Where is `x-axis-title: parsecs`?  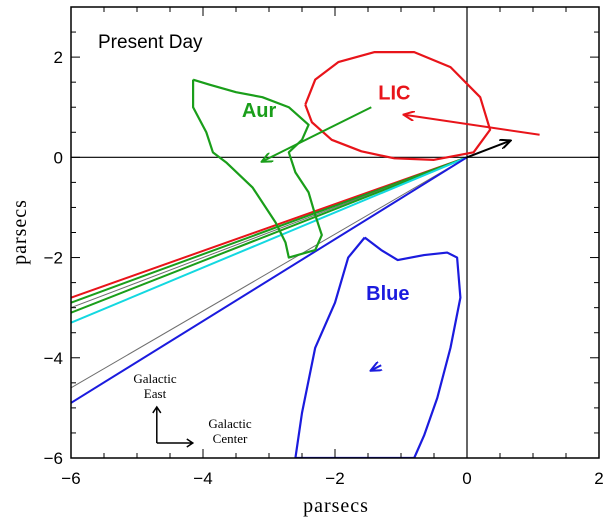
x-axis-title: parsecs is located at coordinates (336, 506).